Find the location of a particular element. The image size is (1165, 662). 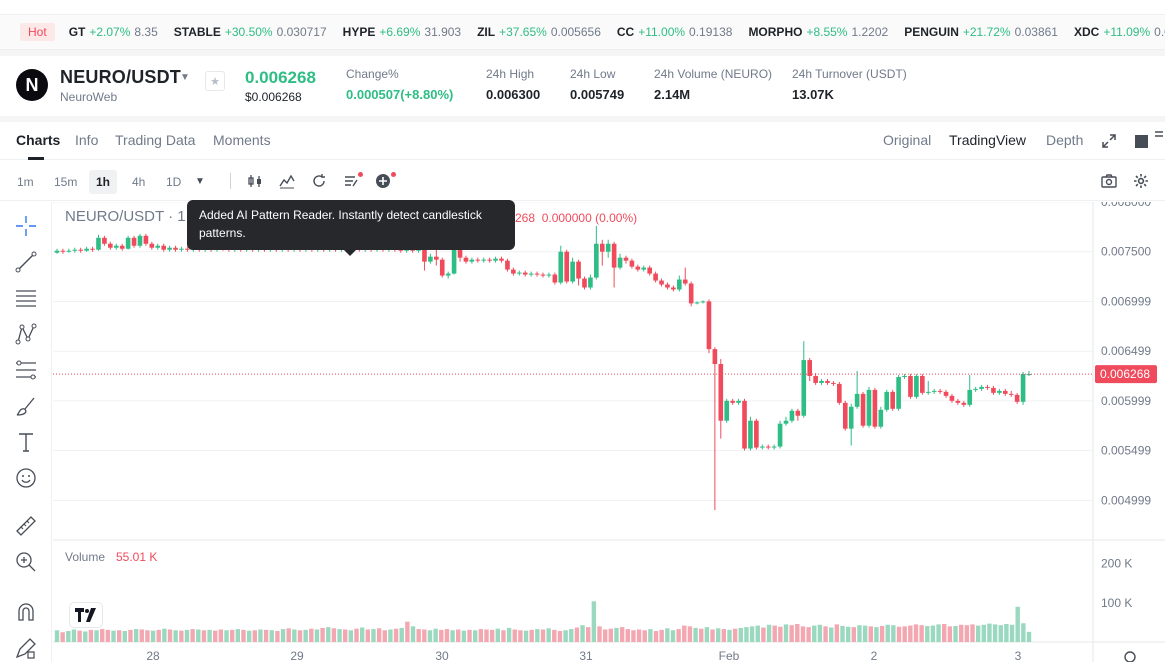

hot-badge: Hot is located at coordinates (37, 32).